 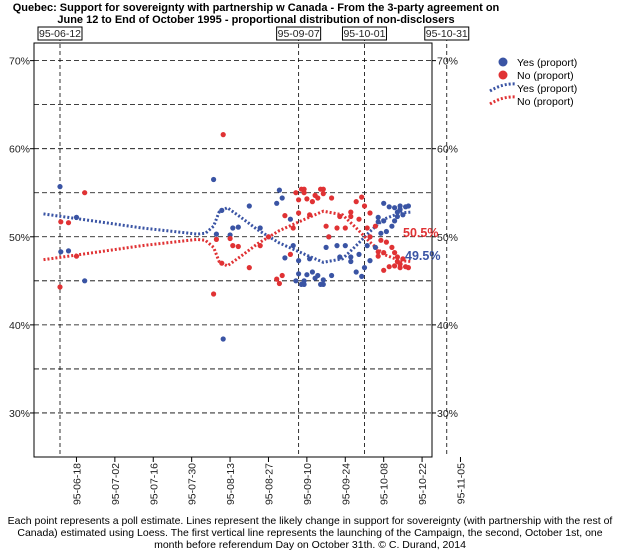 What do you see at coordinates (447, 34) in the screenshot?
I see `reference-label: 95-10-31` at bounding box center [447, 34].